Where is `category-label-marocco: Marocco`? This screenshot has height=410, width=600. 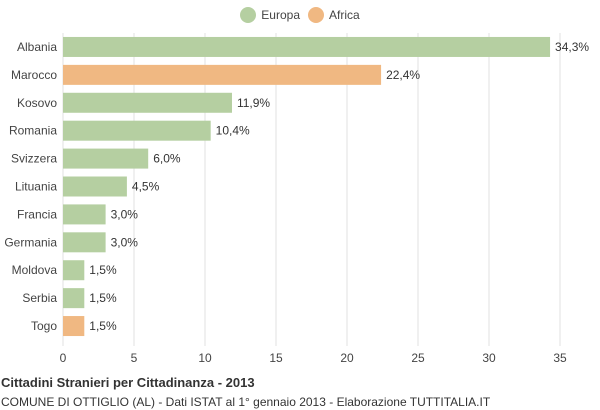
category-label-marocco: Marocco is located at coordinates (34, 75).